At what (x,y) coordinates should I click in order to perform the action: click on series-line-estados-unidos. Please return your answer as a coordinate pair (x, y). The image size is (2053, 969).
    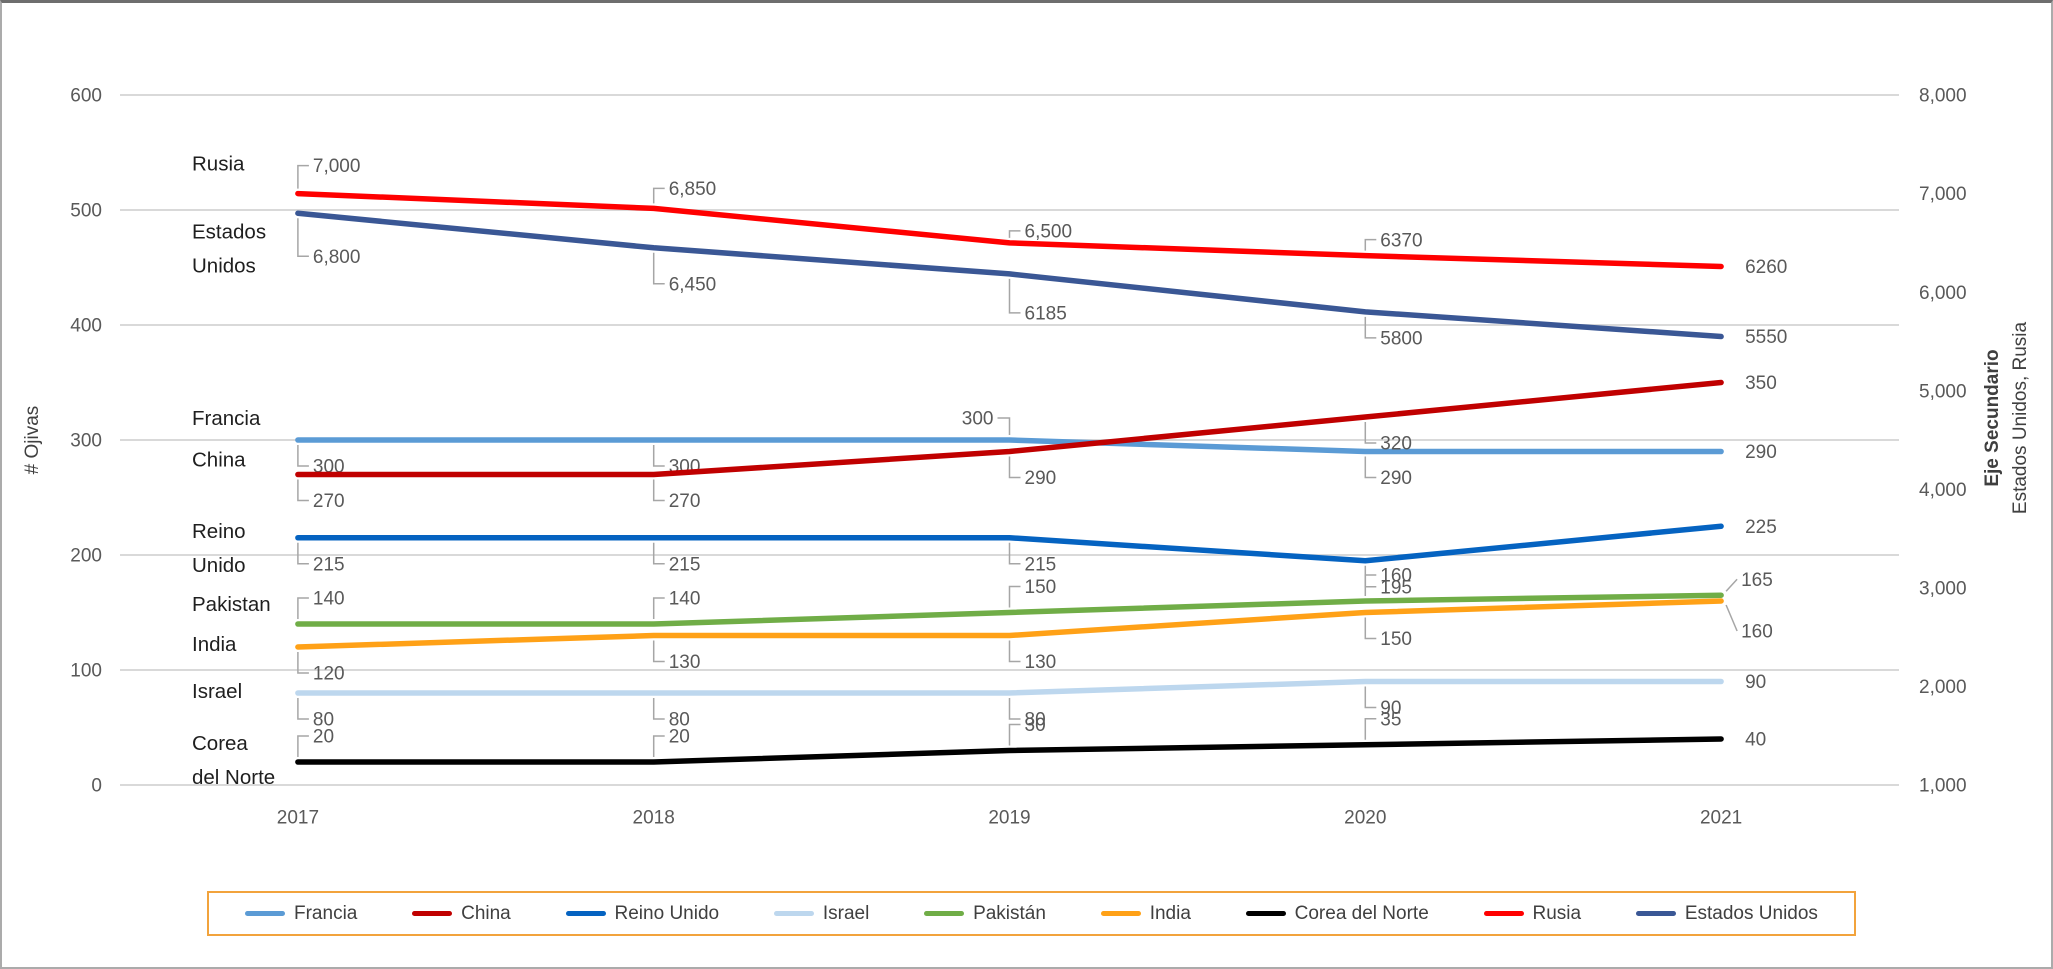
    Looking at the image, I should click on (1009, 275).